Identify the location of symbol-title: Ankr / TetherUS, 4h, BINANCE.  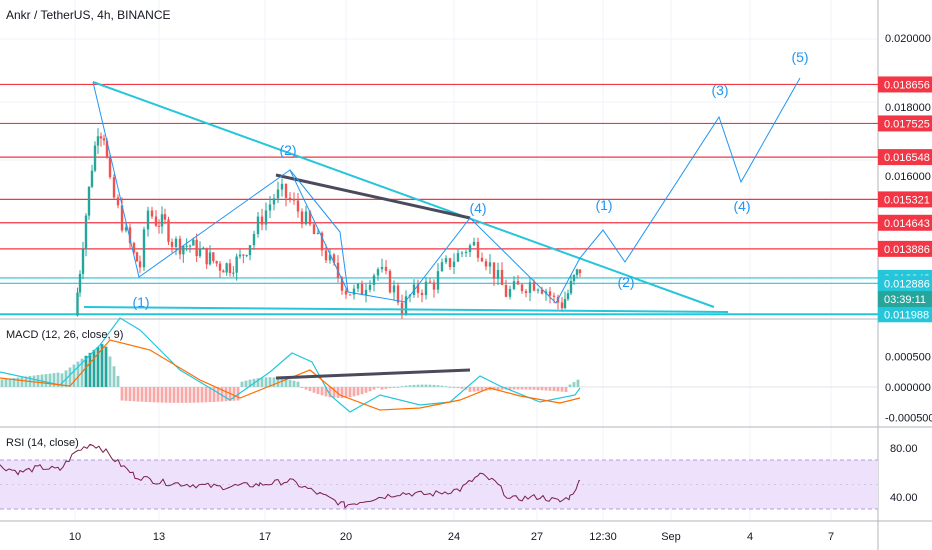
(88, 15).